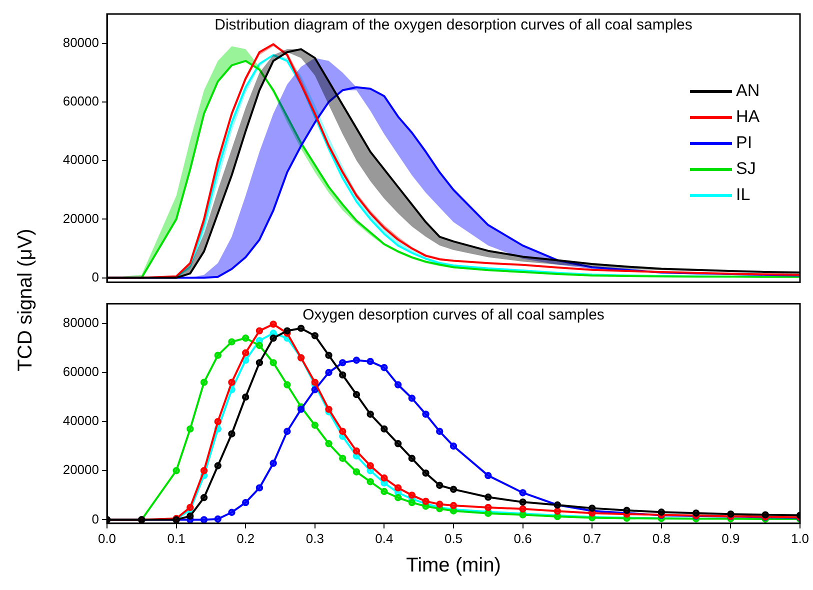 The width and height of the screenshot is (813, 590). Describe the element at coordinates (453, 315) in the screenshot. I see `chart-title: Oxygen desorption curves of all coal samples` at that location.